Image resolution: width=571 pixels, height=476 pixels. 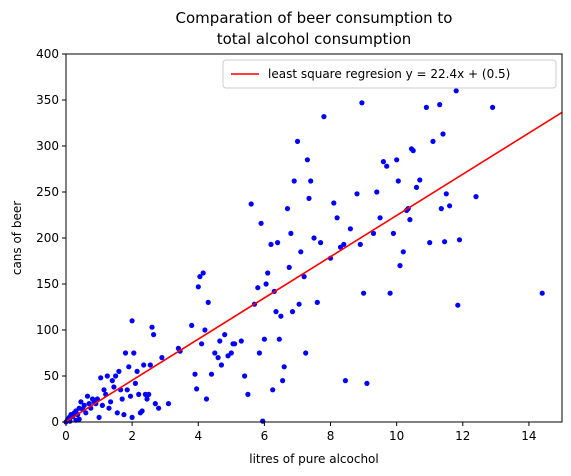 What do you see at coordinates (198, 436) in the screenshot?
I see `x-tick-label: 4` at bounding box center [198, 436].